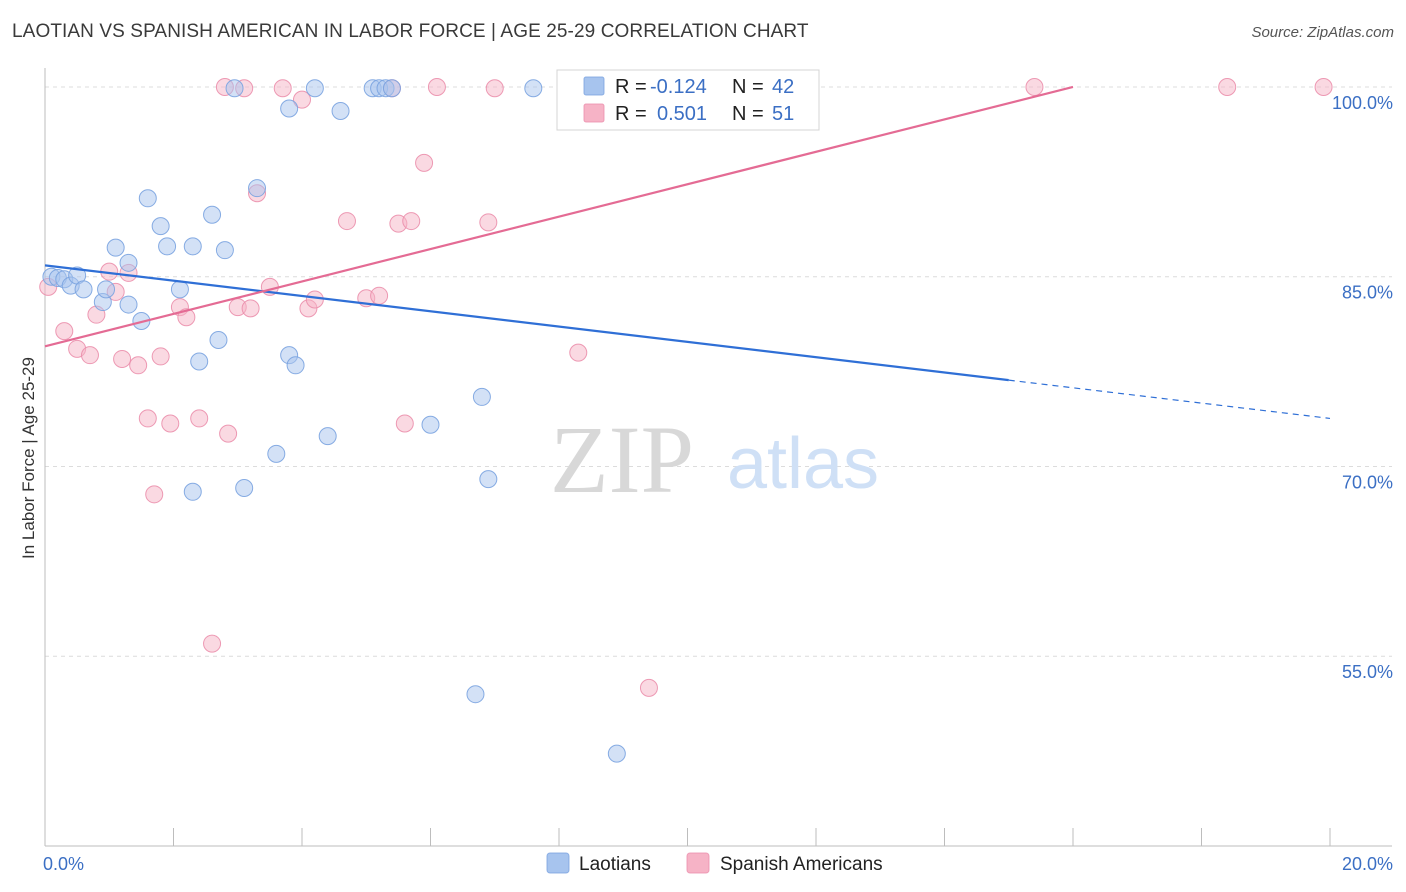 Image resolution: width=1406 pixels, height=892 pixels. I want to click on legend-r-value-1: -0.124, so click(678, 87).